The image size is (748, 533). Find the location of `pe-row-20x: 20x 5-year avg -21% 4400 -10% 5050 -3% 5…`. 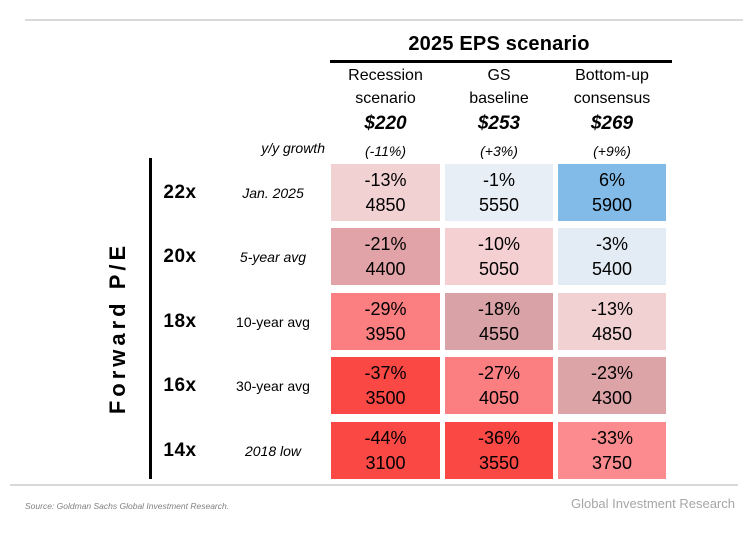

pe-row-20x: 20x 5-year avg -21% 4400 -10% 5050 -3% 5… is located at coordinates (374, 256).